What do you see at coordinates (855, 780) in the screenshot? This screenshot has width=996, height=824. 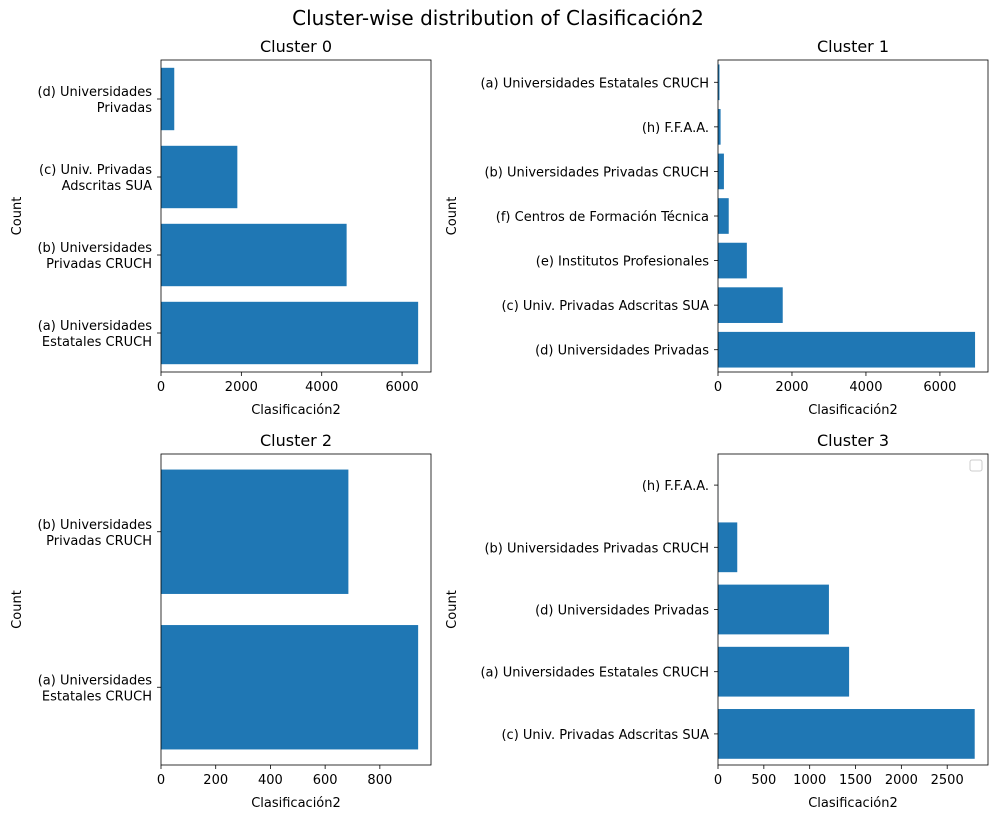 I see `x-tick-label: 1500` at bounding box center [855, 780].